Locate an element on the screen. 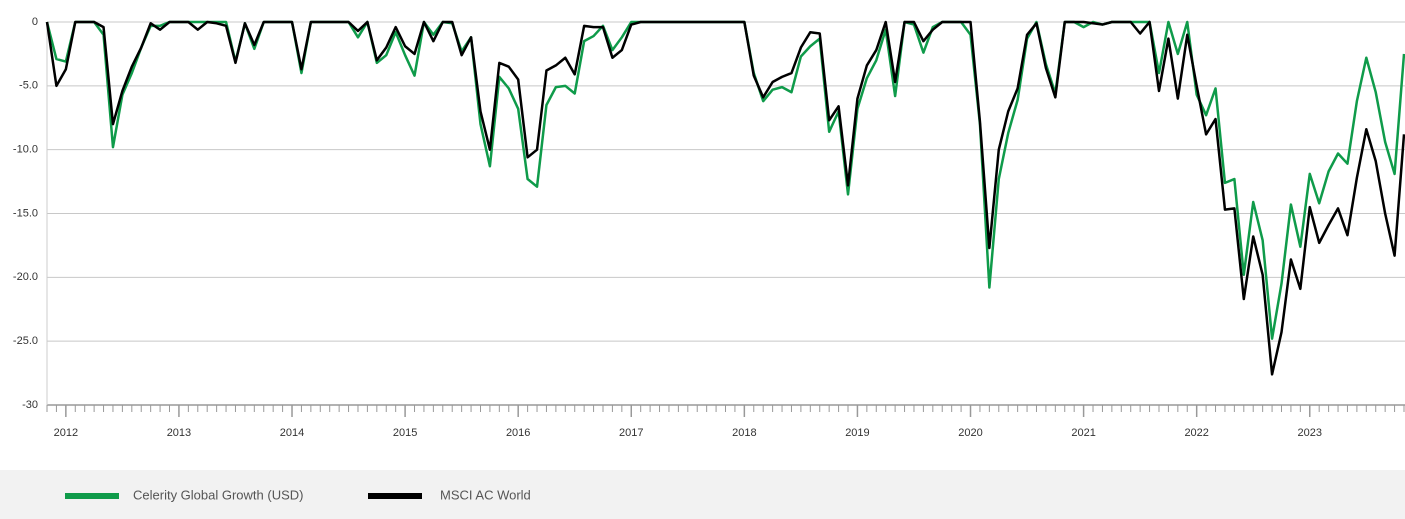 The image size is (1405, 519). x-tick-label: 2022 is located at coordinates (1196, 433).